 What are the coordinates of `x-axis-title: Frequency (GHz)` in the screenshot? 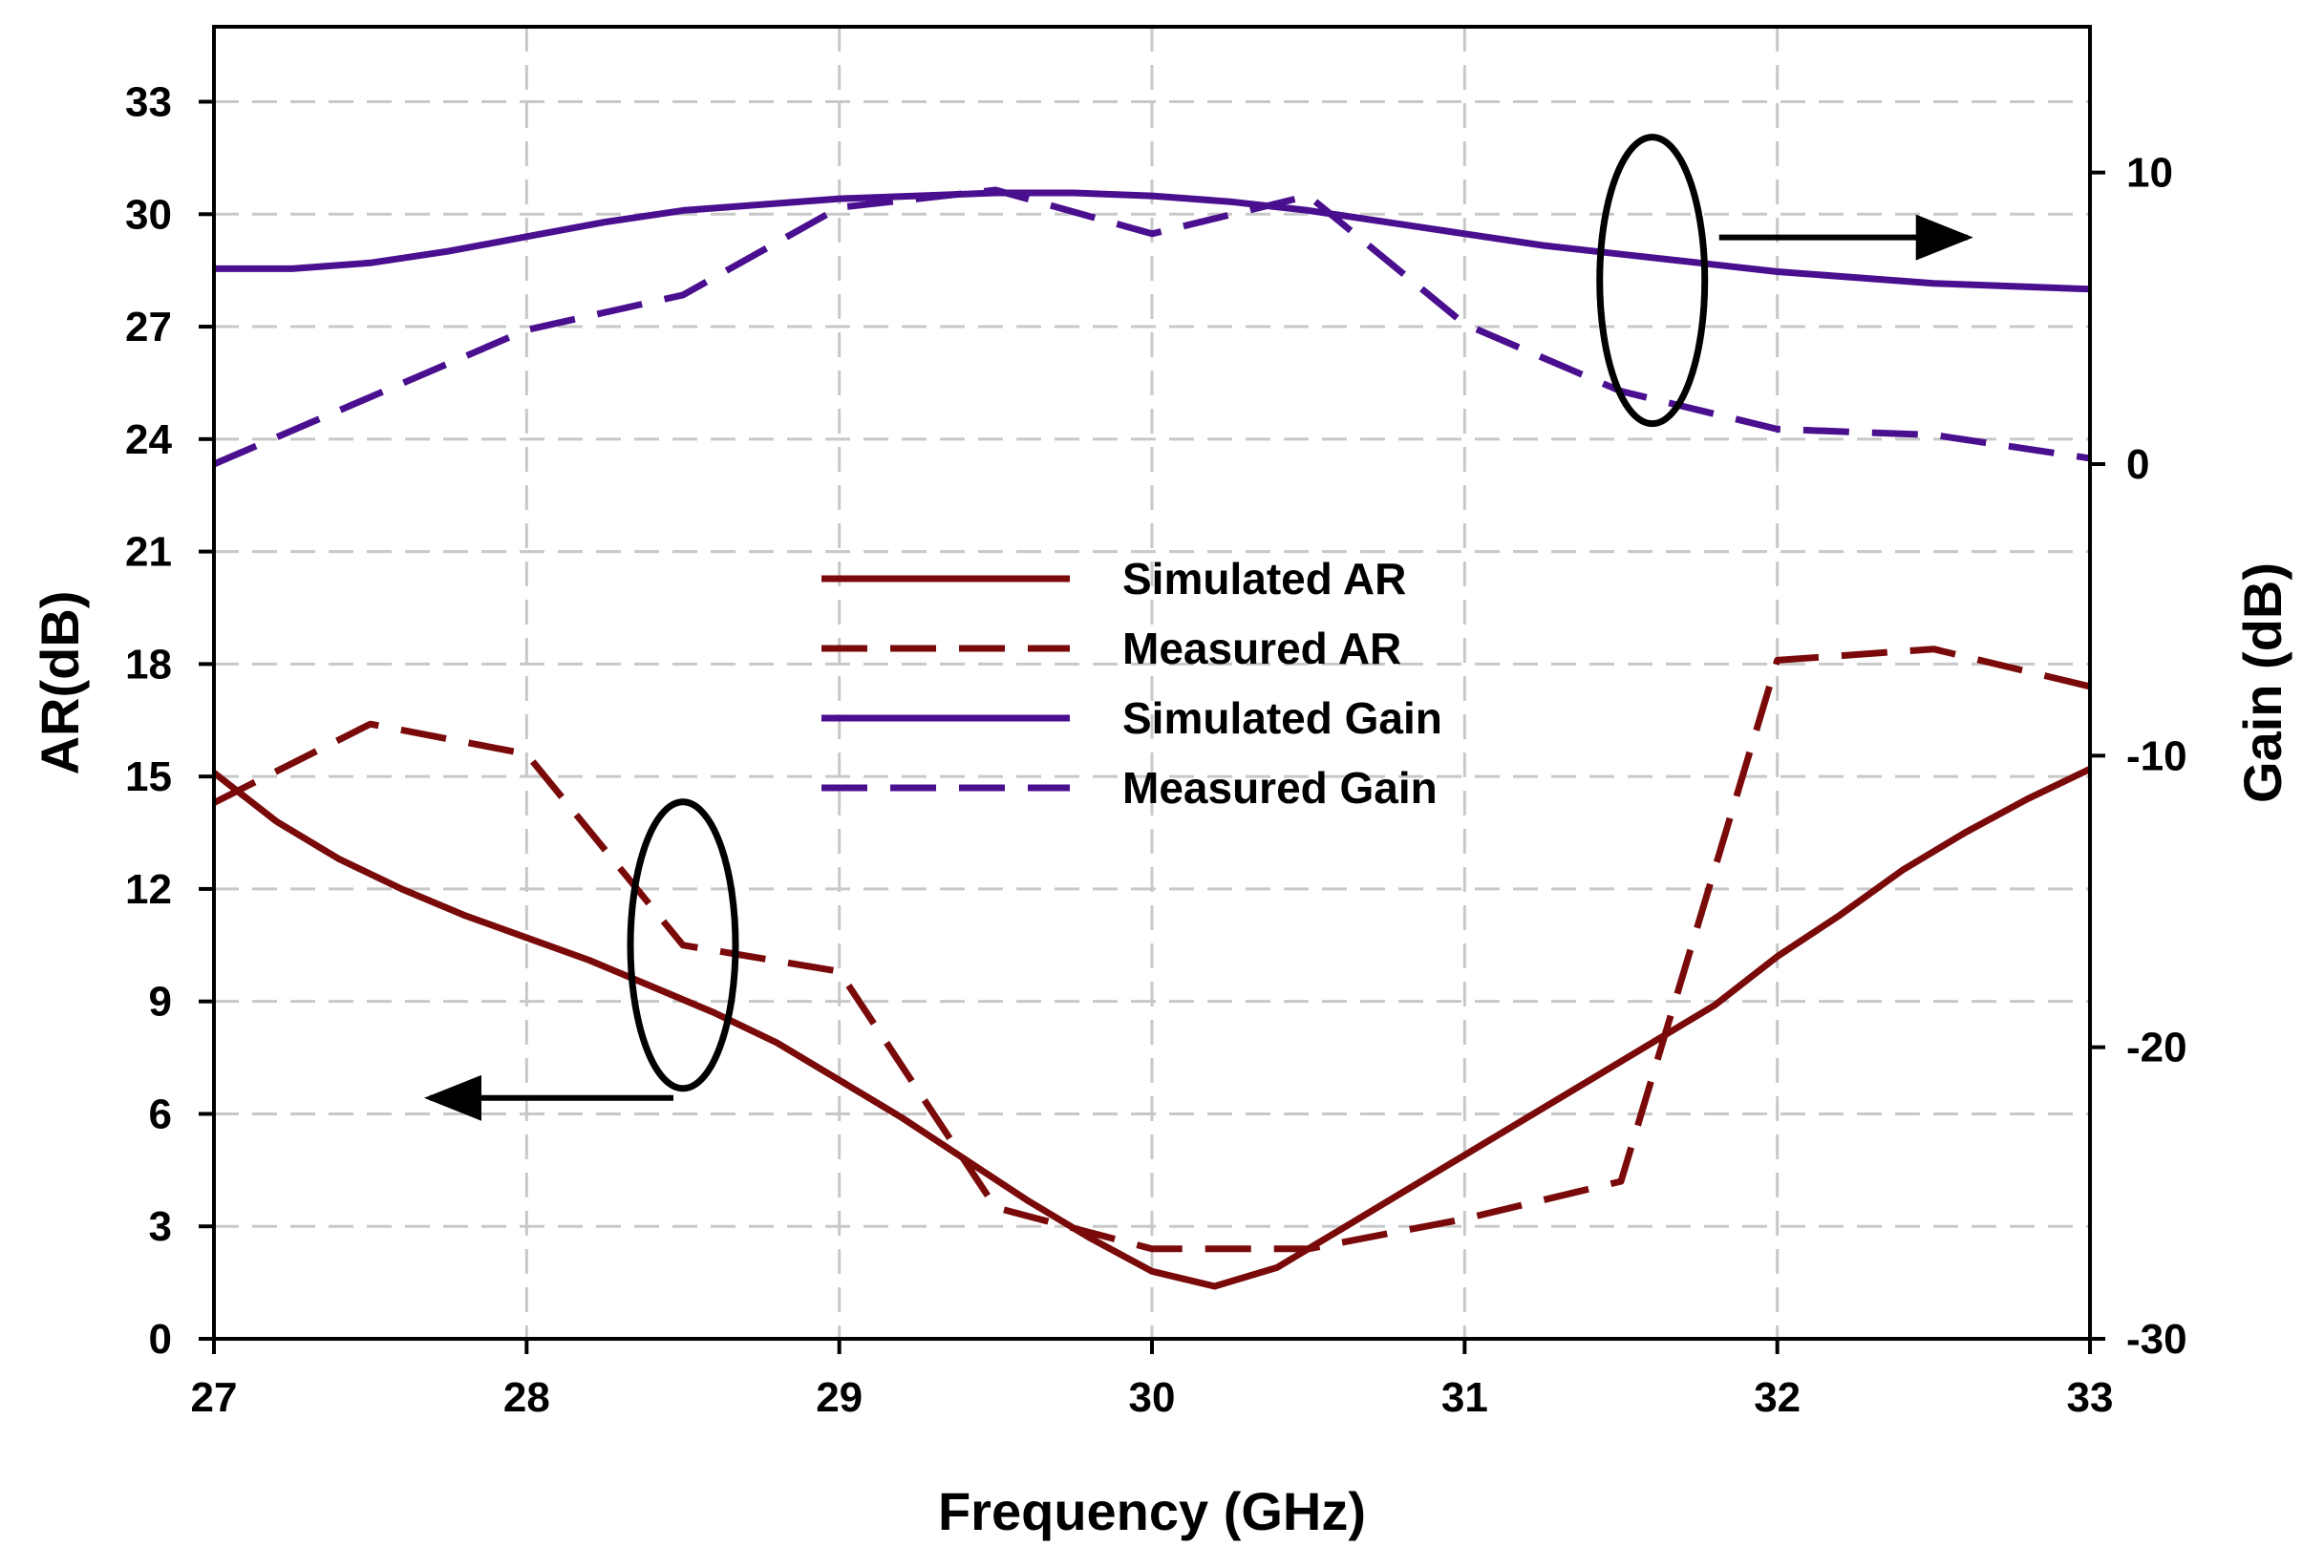 It's located at (1152, 1511).